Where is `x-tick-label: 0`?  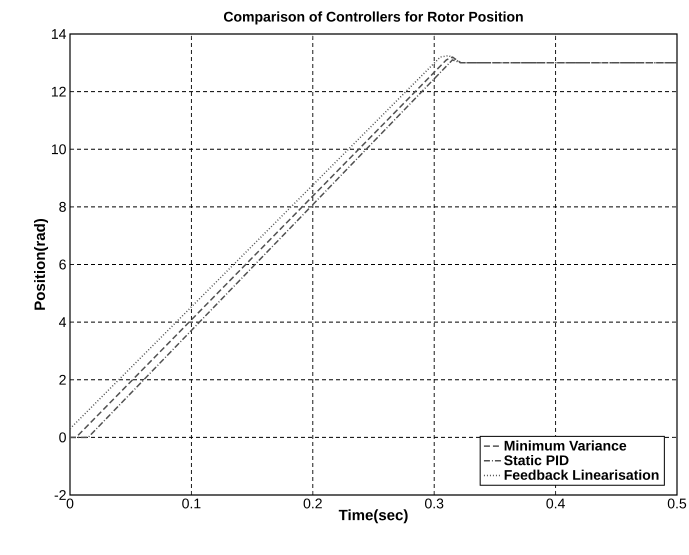
x-tick-label: 0 is located at coordinates (70, 503).